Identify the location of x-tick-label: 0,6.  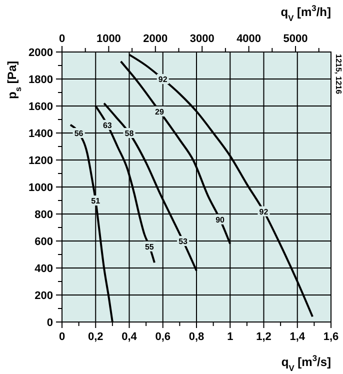
(163, 337).